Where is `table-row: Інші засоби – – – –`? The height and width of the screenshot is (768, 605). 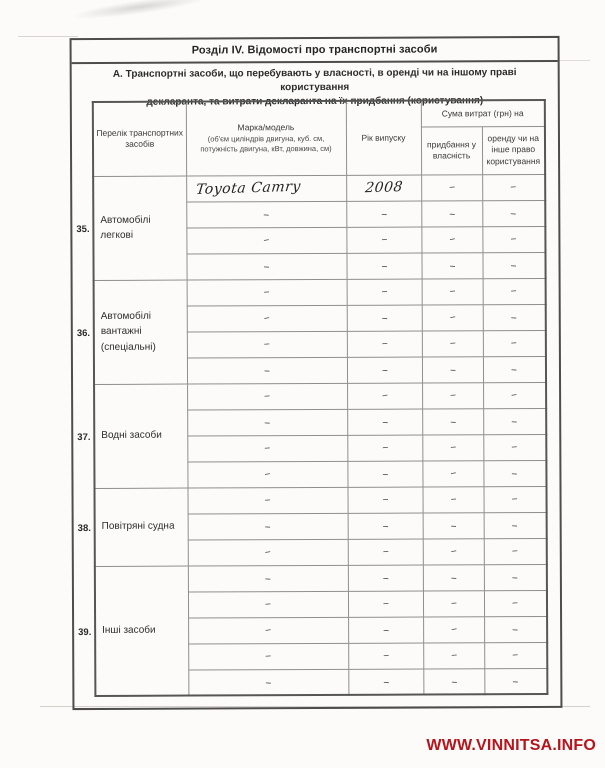
table-row: Інші засоби – – – – is located at coordinates (320, 629).